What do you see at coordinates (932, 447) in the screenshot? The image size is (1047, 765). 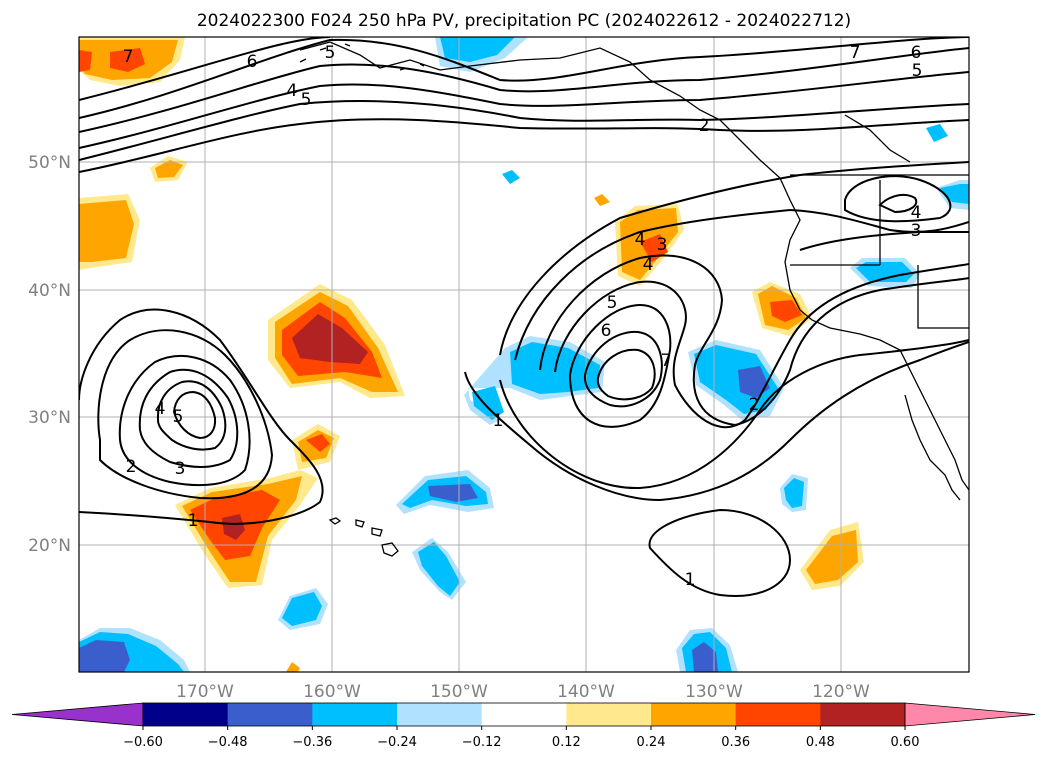 I see `coastline-baja` at bounding box center [932, 447].